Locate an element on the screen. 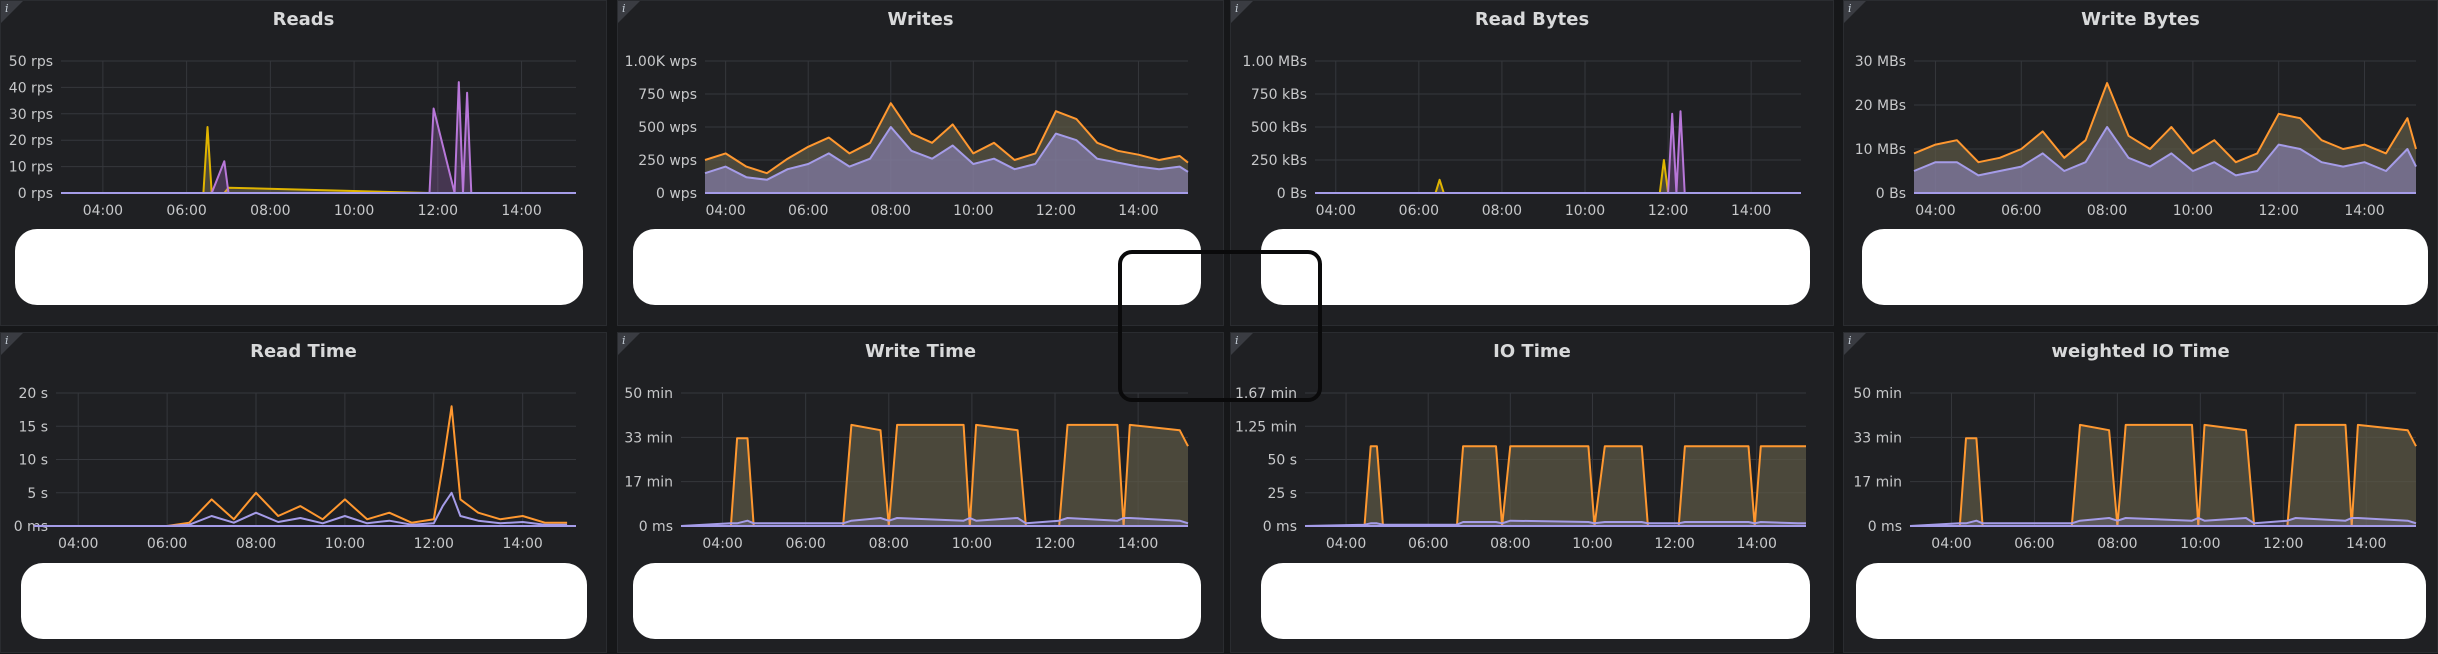 This screenshot has height=654, width=2438. y-tick-label: 250 wps is located at coordinates (667, 161).